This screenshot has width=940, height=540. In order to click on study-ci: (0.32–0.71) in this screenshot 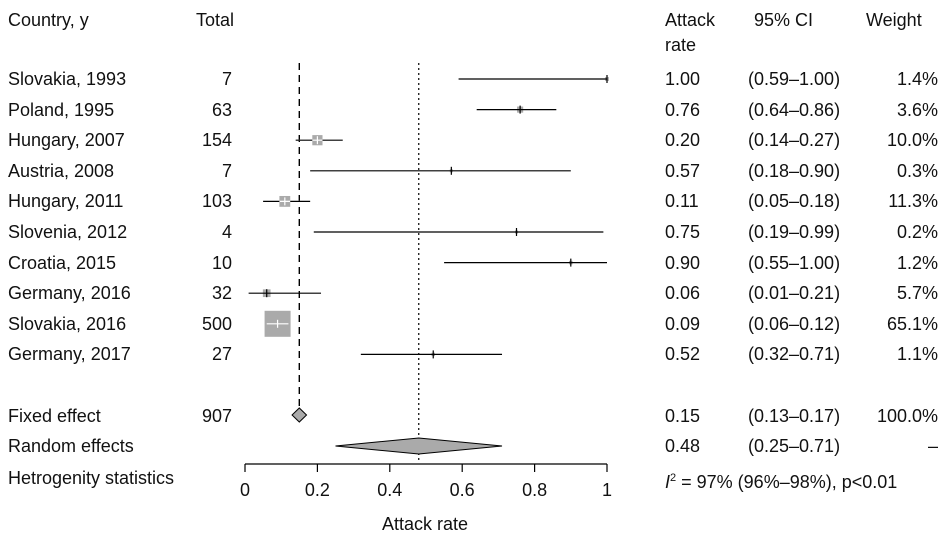, I will do `click(794, 354)`.